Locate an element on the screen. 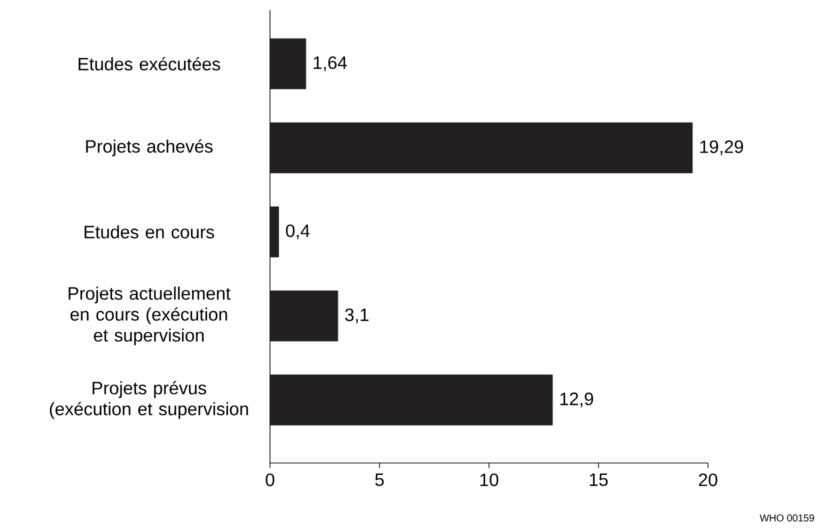 The image size is (824, 531). x-tick-label: 10 is located at coordinates (489, 480).